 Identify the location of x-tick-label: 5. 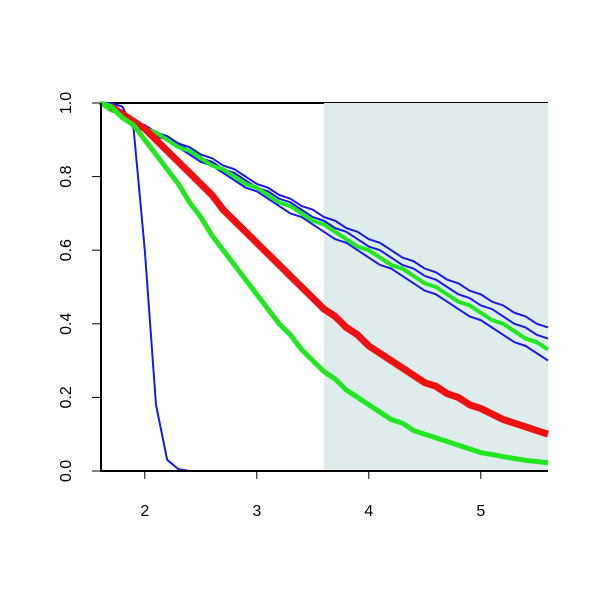
(480, 511).